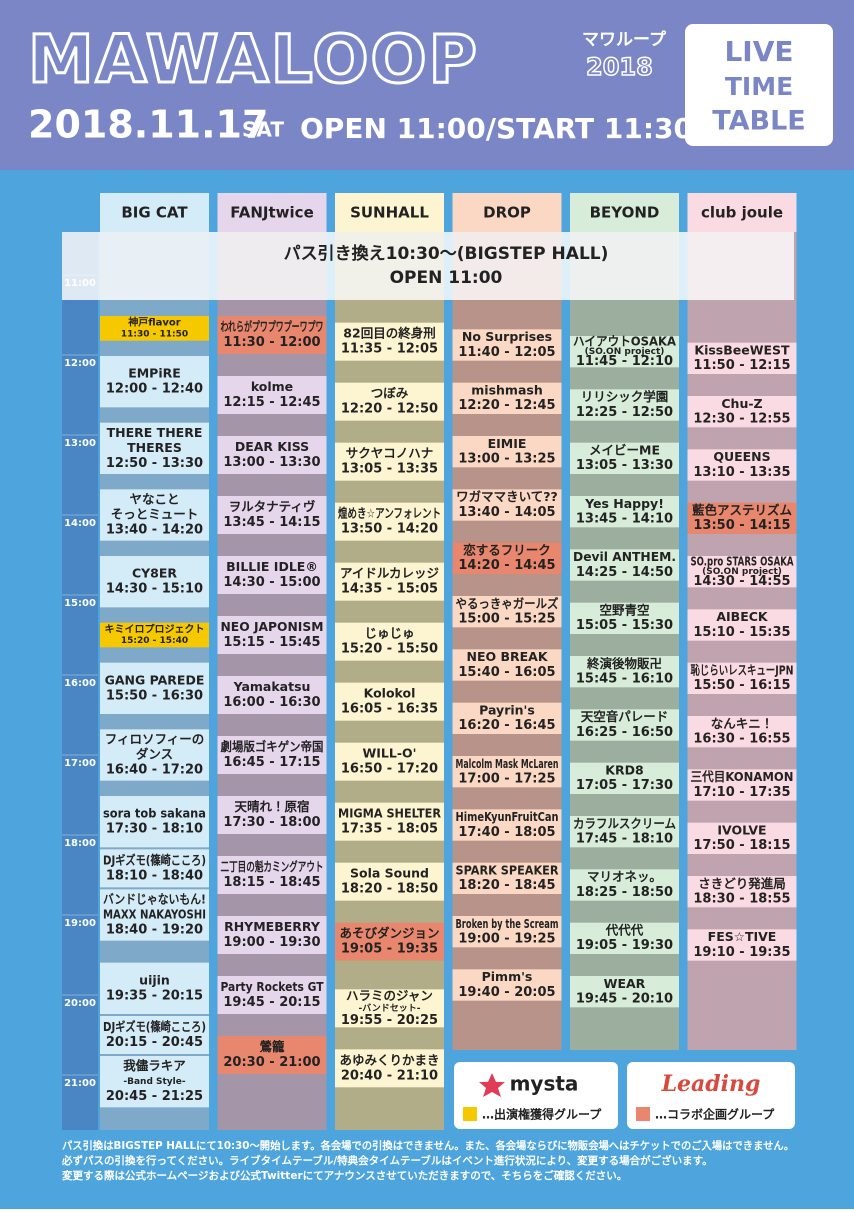 The width and height of the screenshot is (854, 1213). I want to click on event-name: Broken by the Scream, so click(507, 923).